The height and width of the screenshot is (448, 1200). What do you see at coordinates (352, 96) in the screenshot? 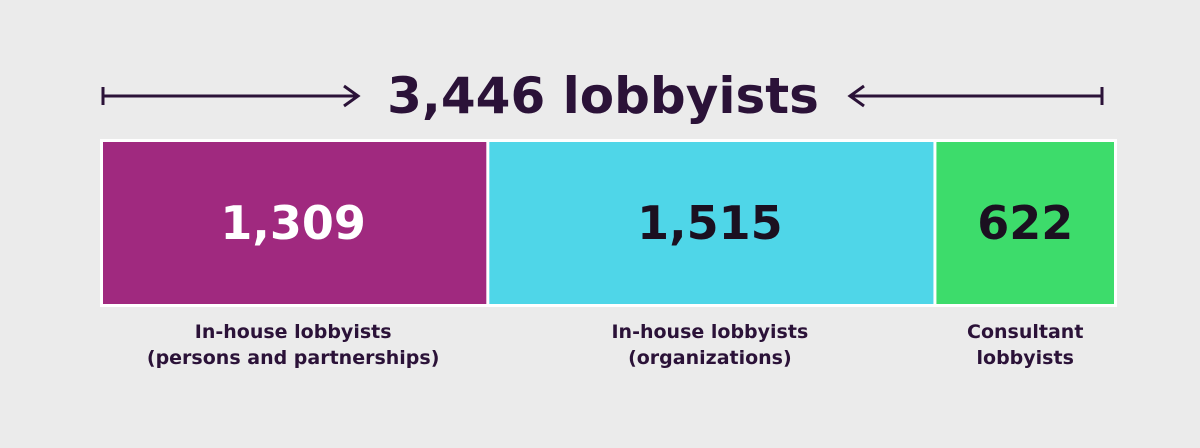
I see `left-arrow-head` at bounding box center [352, 96].